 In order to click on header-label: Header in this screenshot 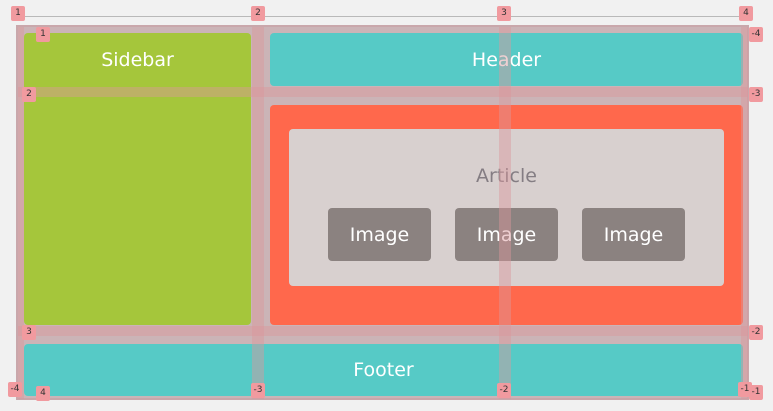, I will do `click(506, 59)`.